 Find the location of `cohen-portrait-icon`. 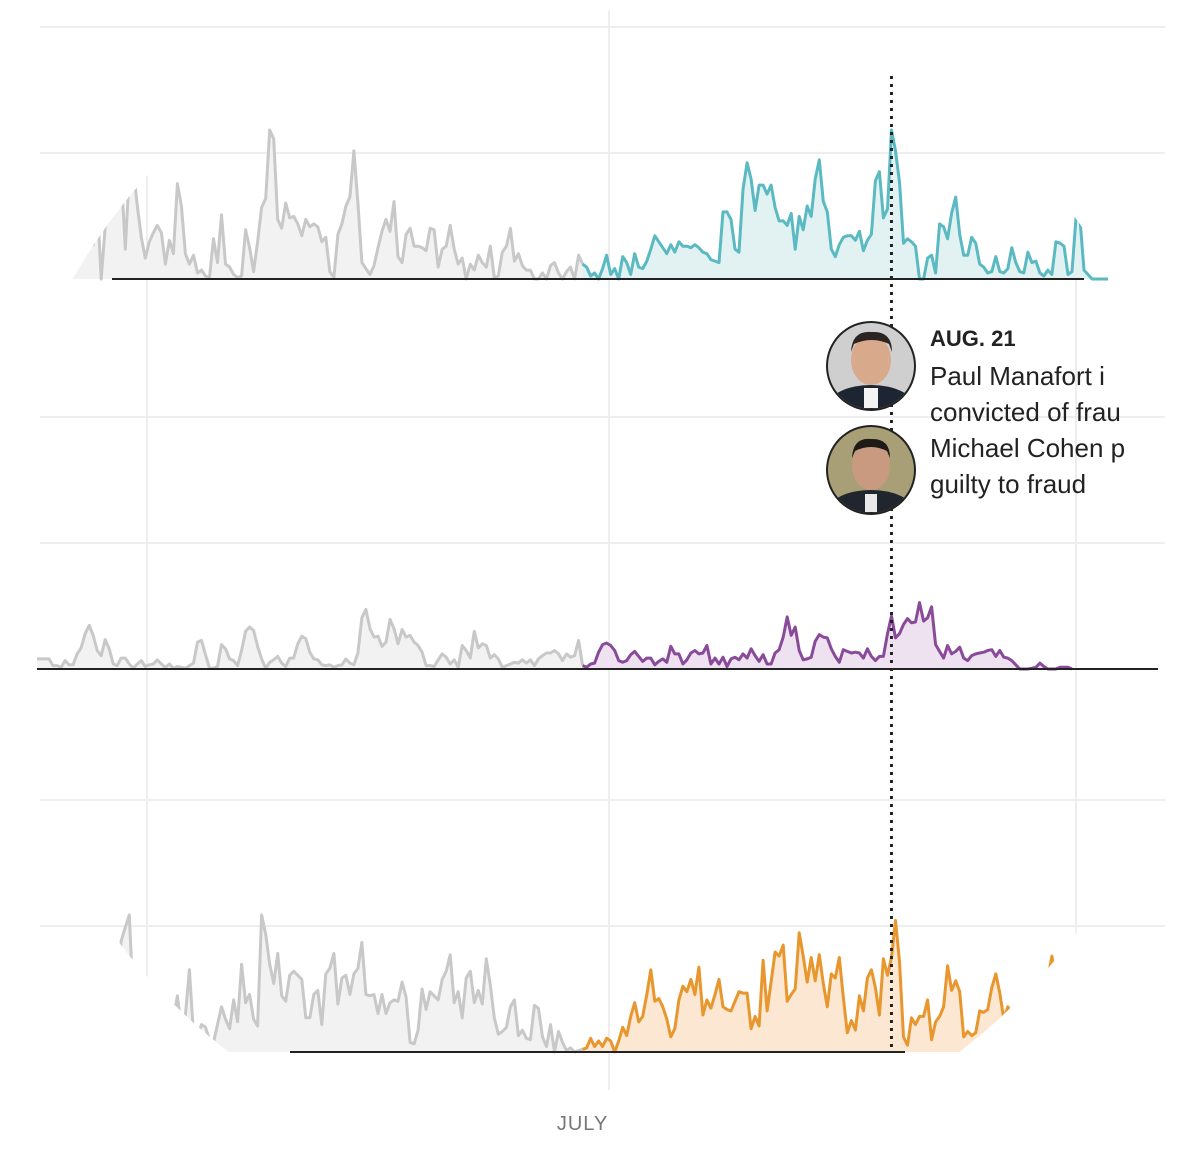

cohen-portrait-icon is located at coordinates (871, 470).